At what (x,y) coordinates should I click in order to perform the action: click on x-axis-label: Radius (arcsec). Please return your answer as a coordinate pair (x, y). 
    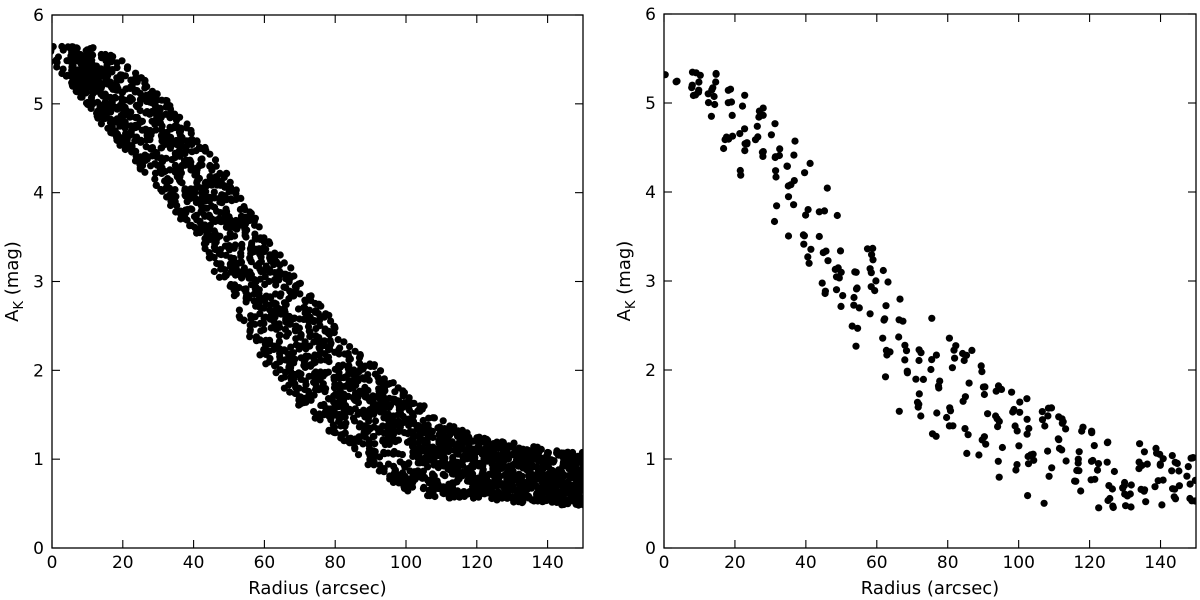
    Looking at the image, I should click on (930, 588).